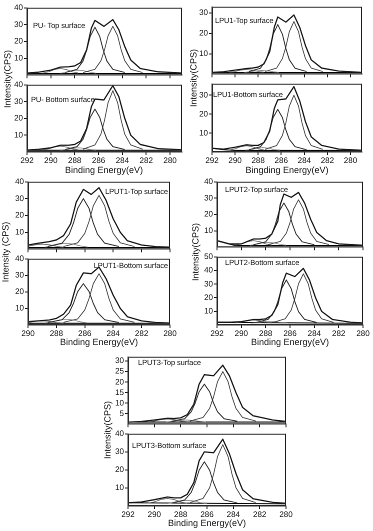  Describe the element at coordinates (120, 392) in the screenshot. I see `y-tick-label: 15` at that location.